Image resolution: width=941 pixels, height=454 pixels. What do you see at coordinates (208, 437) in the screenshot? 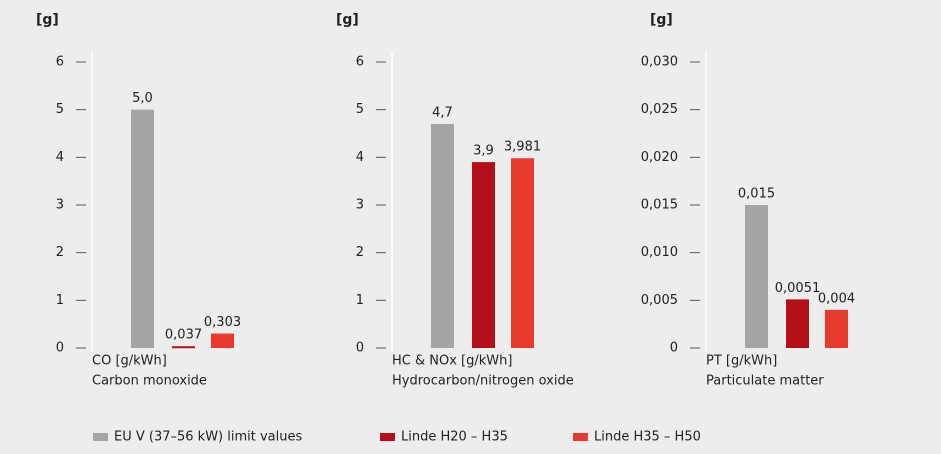
I see `legend-label: EU V (37–56 kW) limit values` at bounding box center [208, 437].